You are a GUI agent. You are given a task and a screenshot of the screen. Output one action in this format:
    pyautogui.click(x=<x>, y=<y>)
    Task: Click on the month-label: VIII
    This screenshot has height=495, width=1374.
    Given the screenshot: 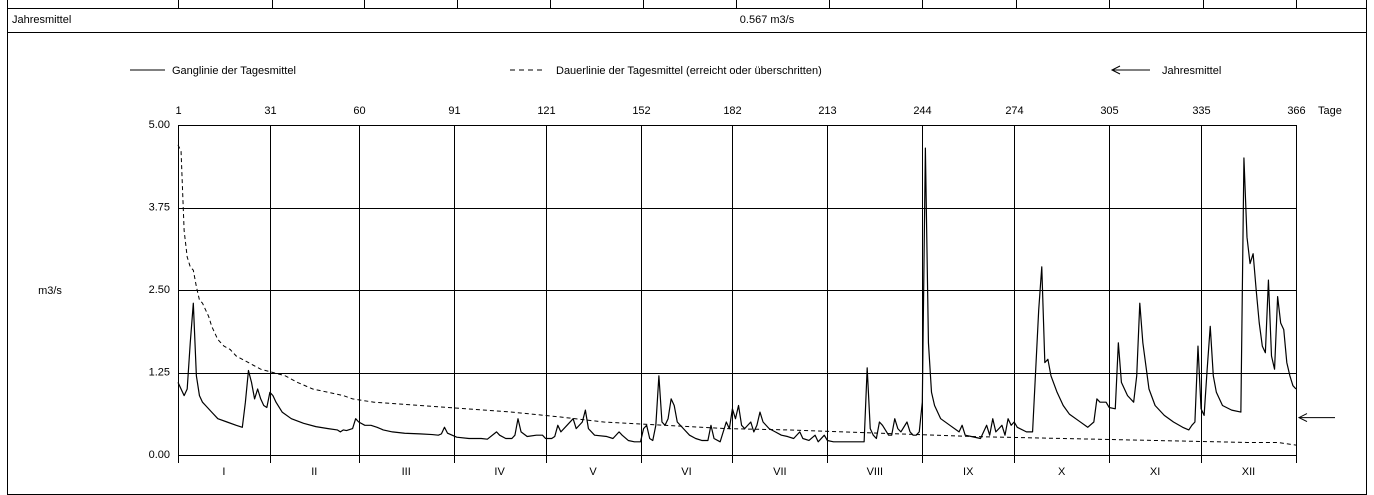 What is the action you would take?
    pyautogui.click(x=875, y=472)
    